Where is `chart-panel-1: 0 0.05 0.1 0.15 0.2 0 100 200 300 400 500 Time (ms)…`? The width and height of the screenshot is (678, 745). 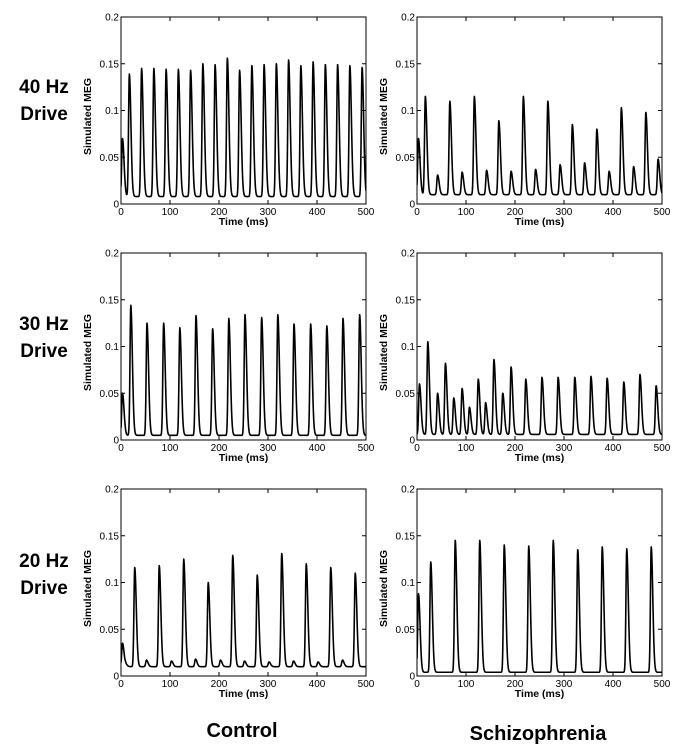
chart-panel-1: 0 0.05 0.1 0.15 0.2 0 100 200 300 400 500 Time (ms)… is located at coordinates (524, 121).